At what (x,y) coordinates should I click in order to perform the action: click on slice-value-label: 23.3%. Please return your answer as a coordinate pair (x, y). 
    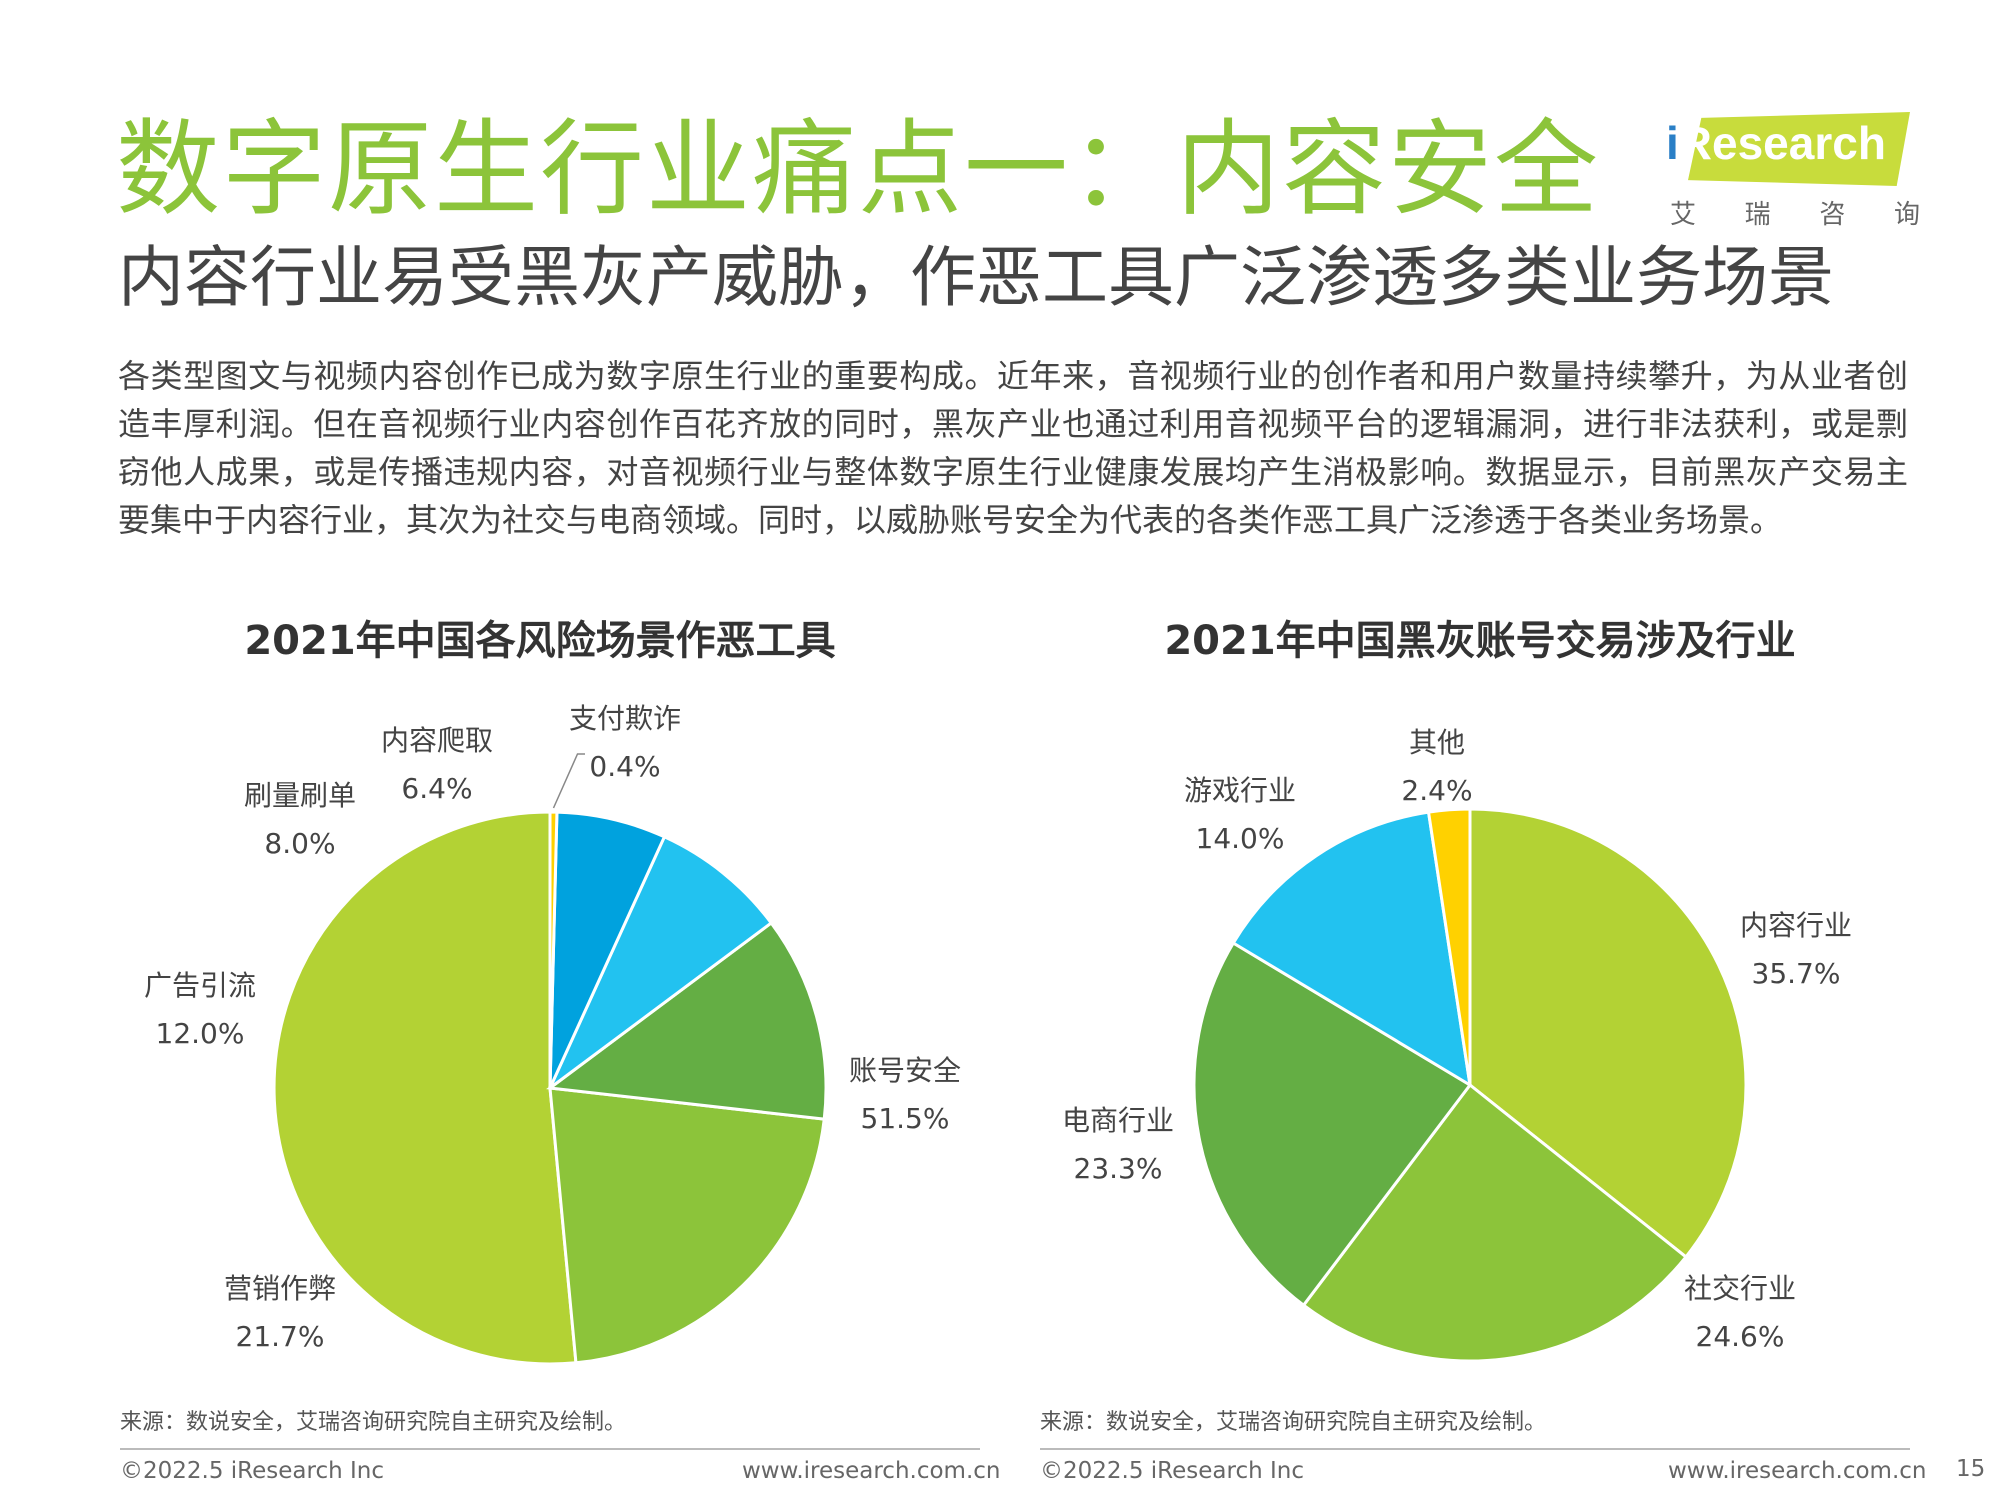
    Looking at the image, I should click on (1118, 1168).